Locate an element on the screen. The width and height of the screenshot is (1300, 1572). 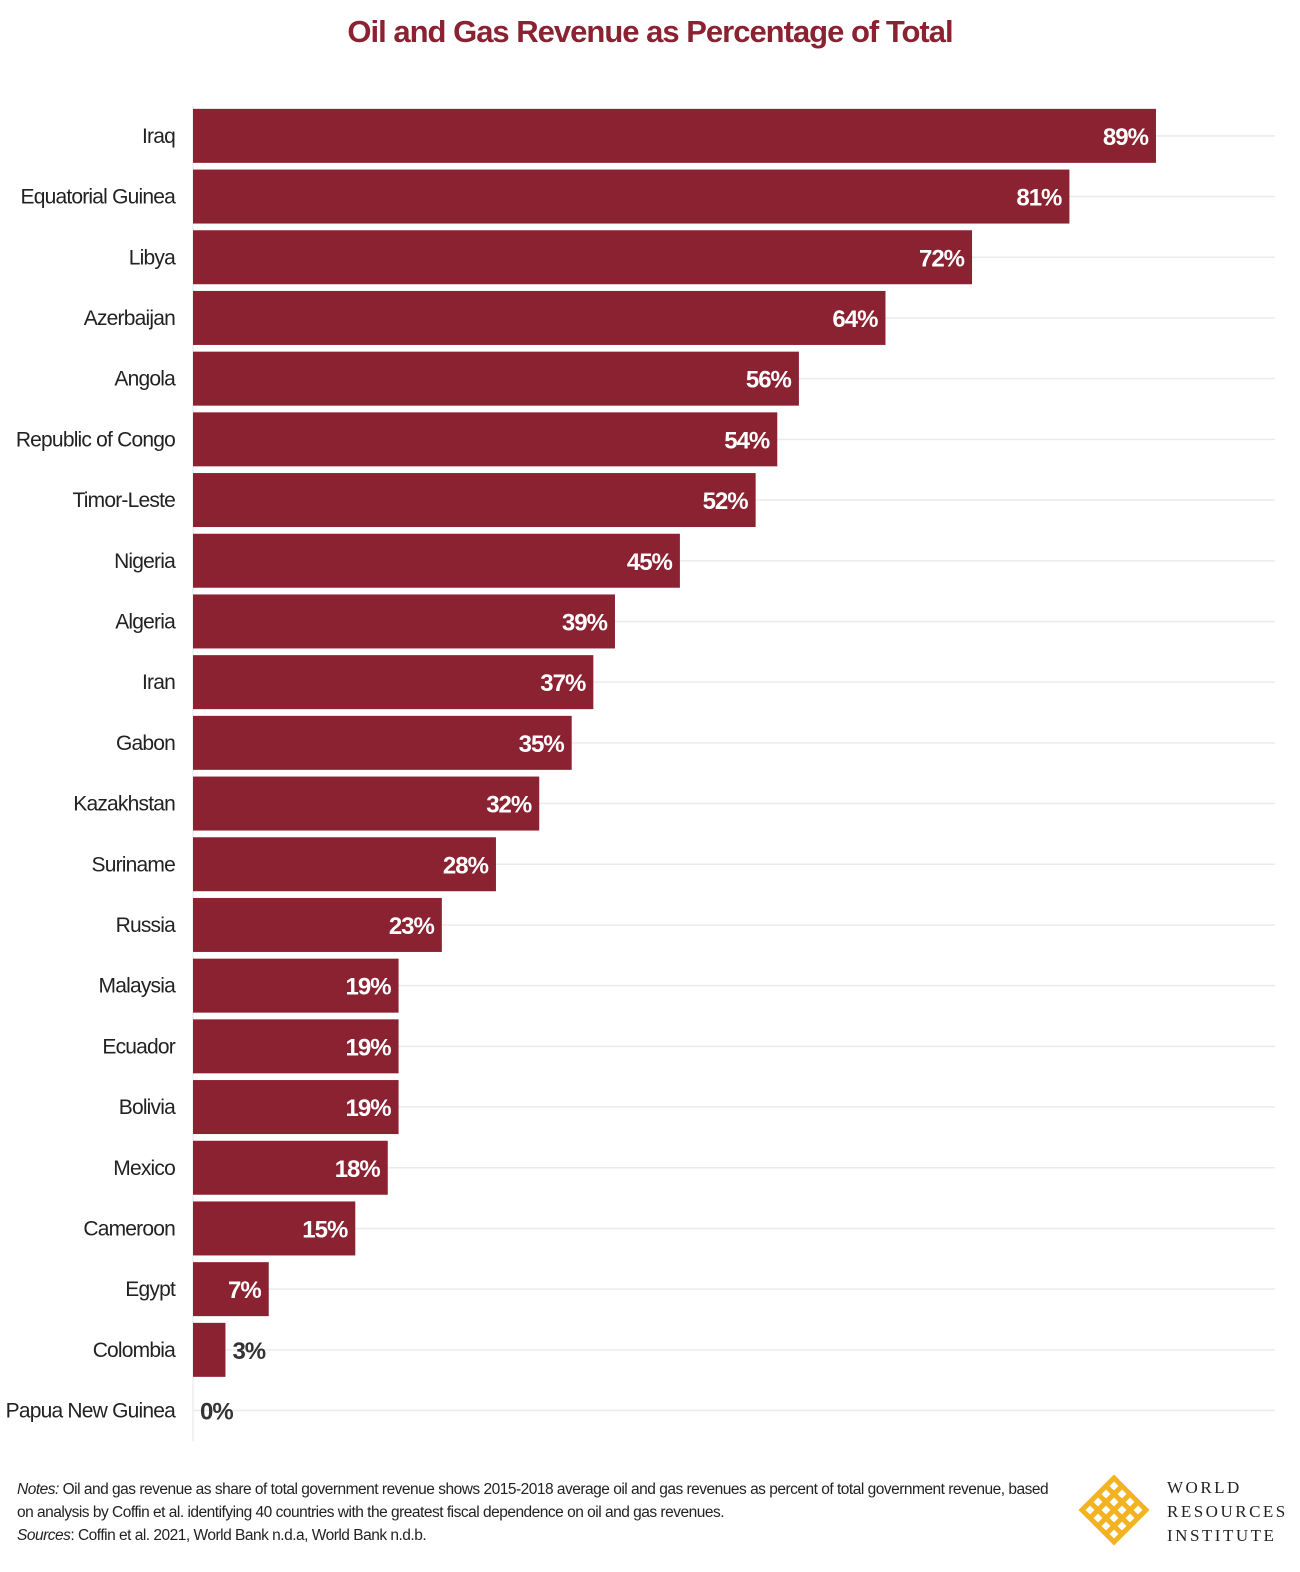
logo-text-world: WORLD is located at coordinates (1204, 1487).